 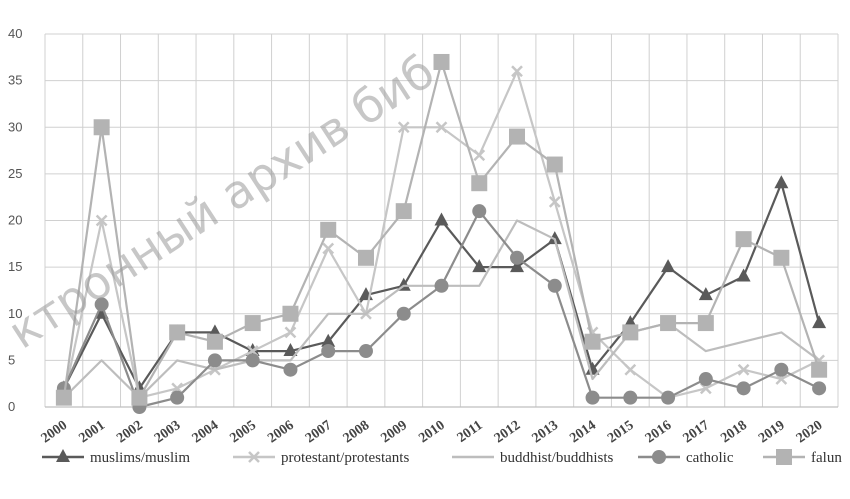 What do you see at coordinates (15, 266) in the screenshot?
I see `y-tick-label: 15` at bounding box center [15, 266].